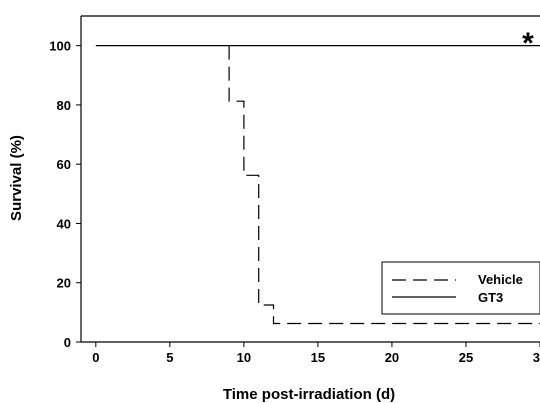  I want to click on x-tick-label: 20, so click(392, 357).